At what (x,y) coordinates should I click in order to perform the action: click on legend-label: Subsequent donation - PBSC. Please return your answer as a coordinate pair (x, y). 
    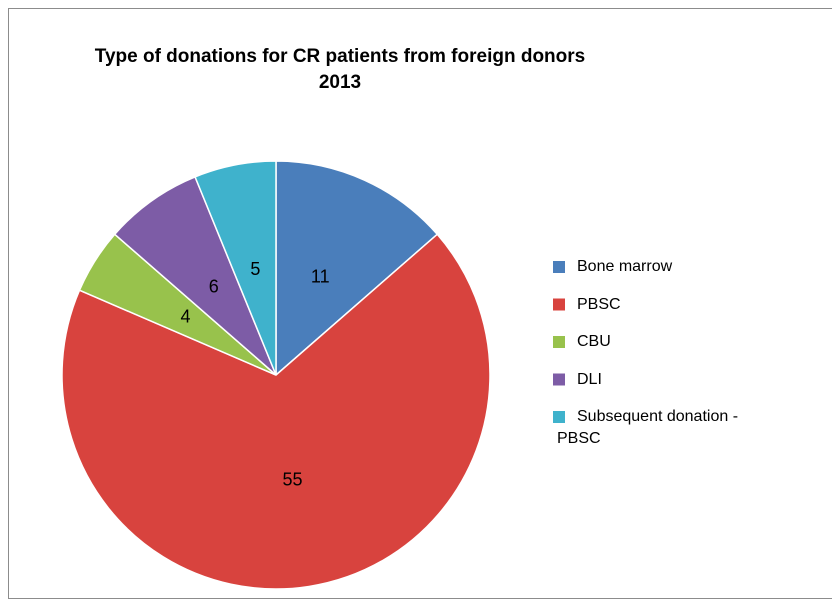
    Looking at the image, I should click on (648, 427).